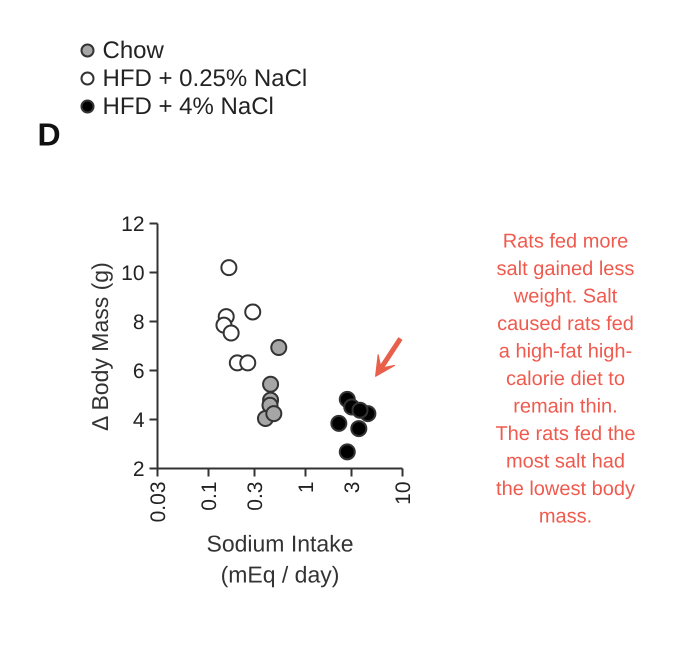 This screenshot has height=661, width=686. I want to click on y-axis-title: Δ Body Mass (g), so click(100, 347).